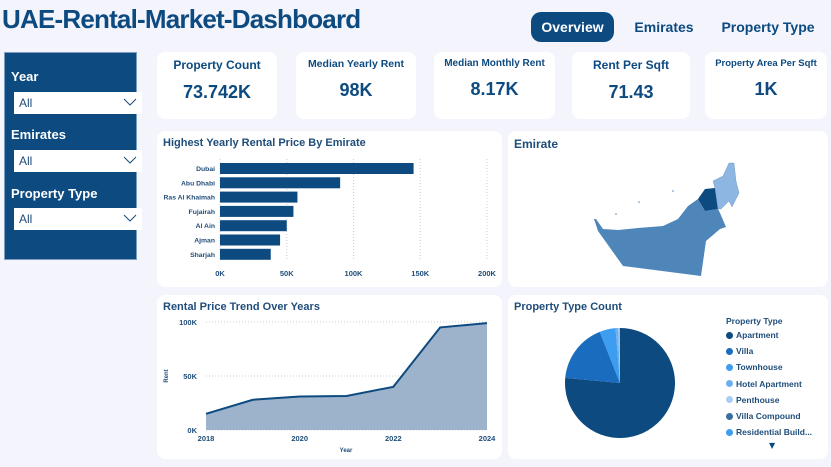  I want to click on emirates-dropdown: All, so click(78, 161).